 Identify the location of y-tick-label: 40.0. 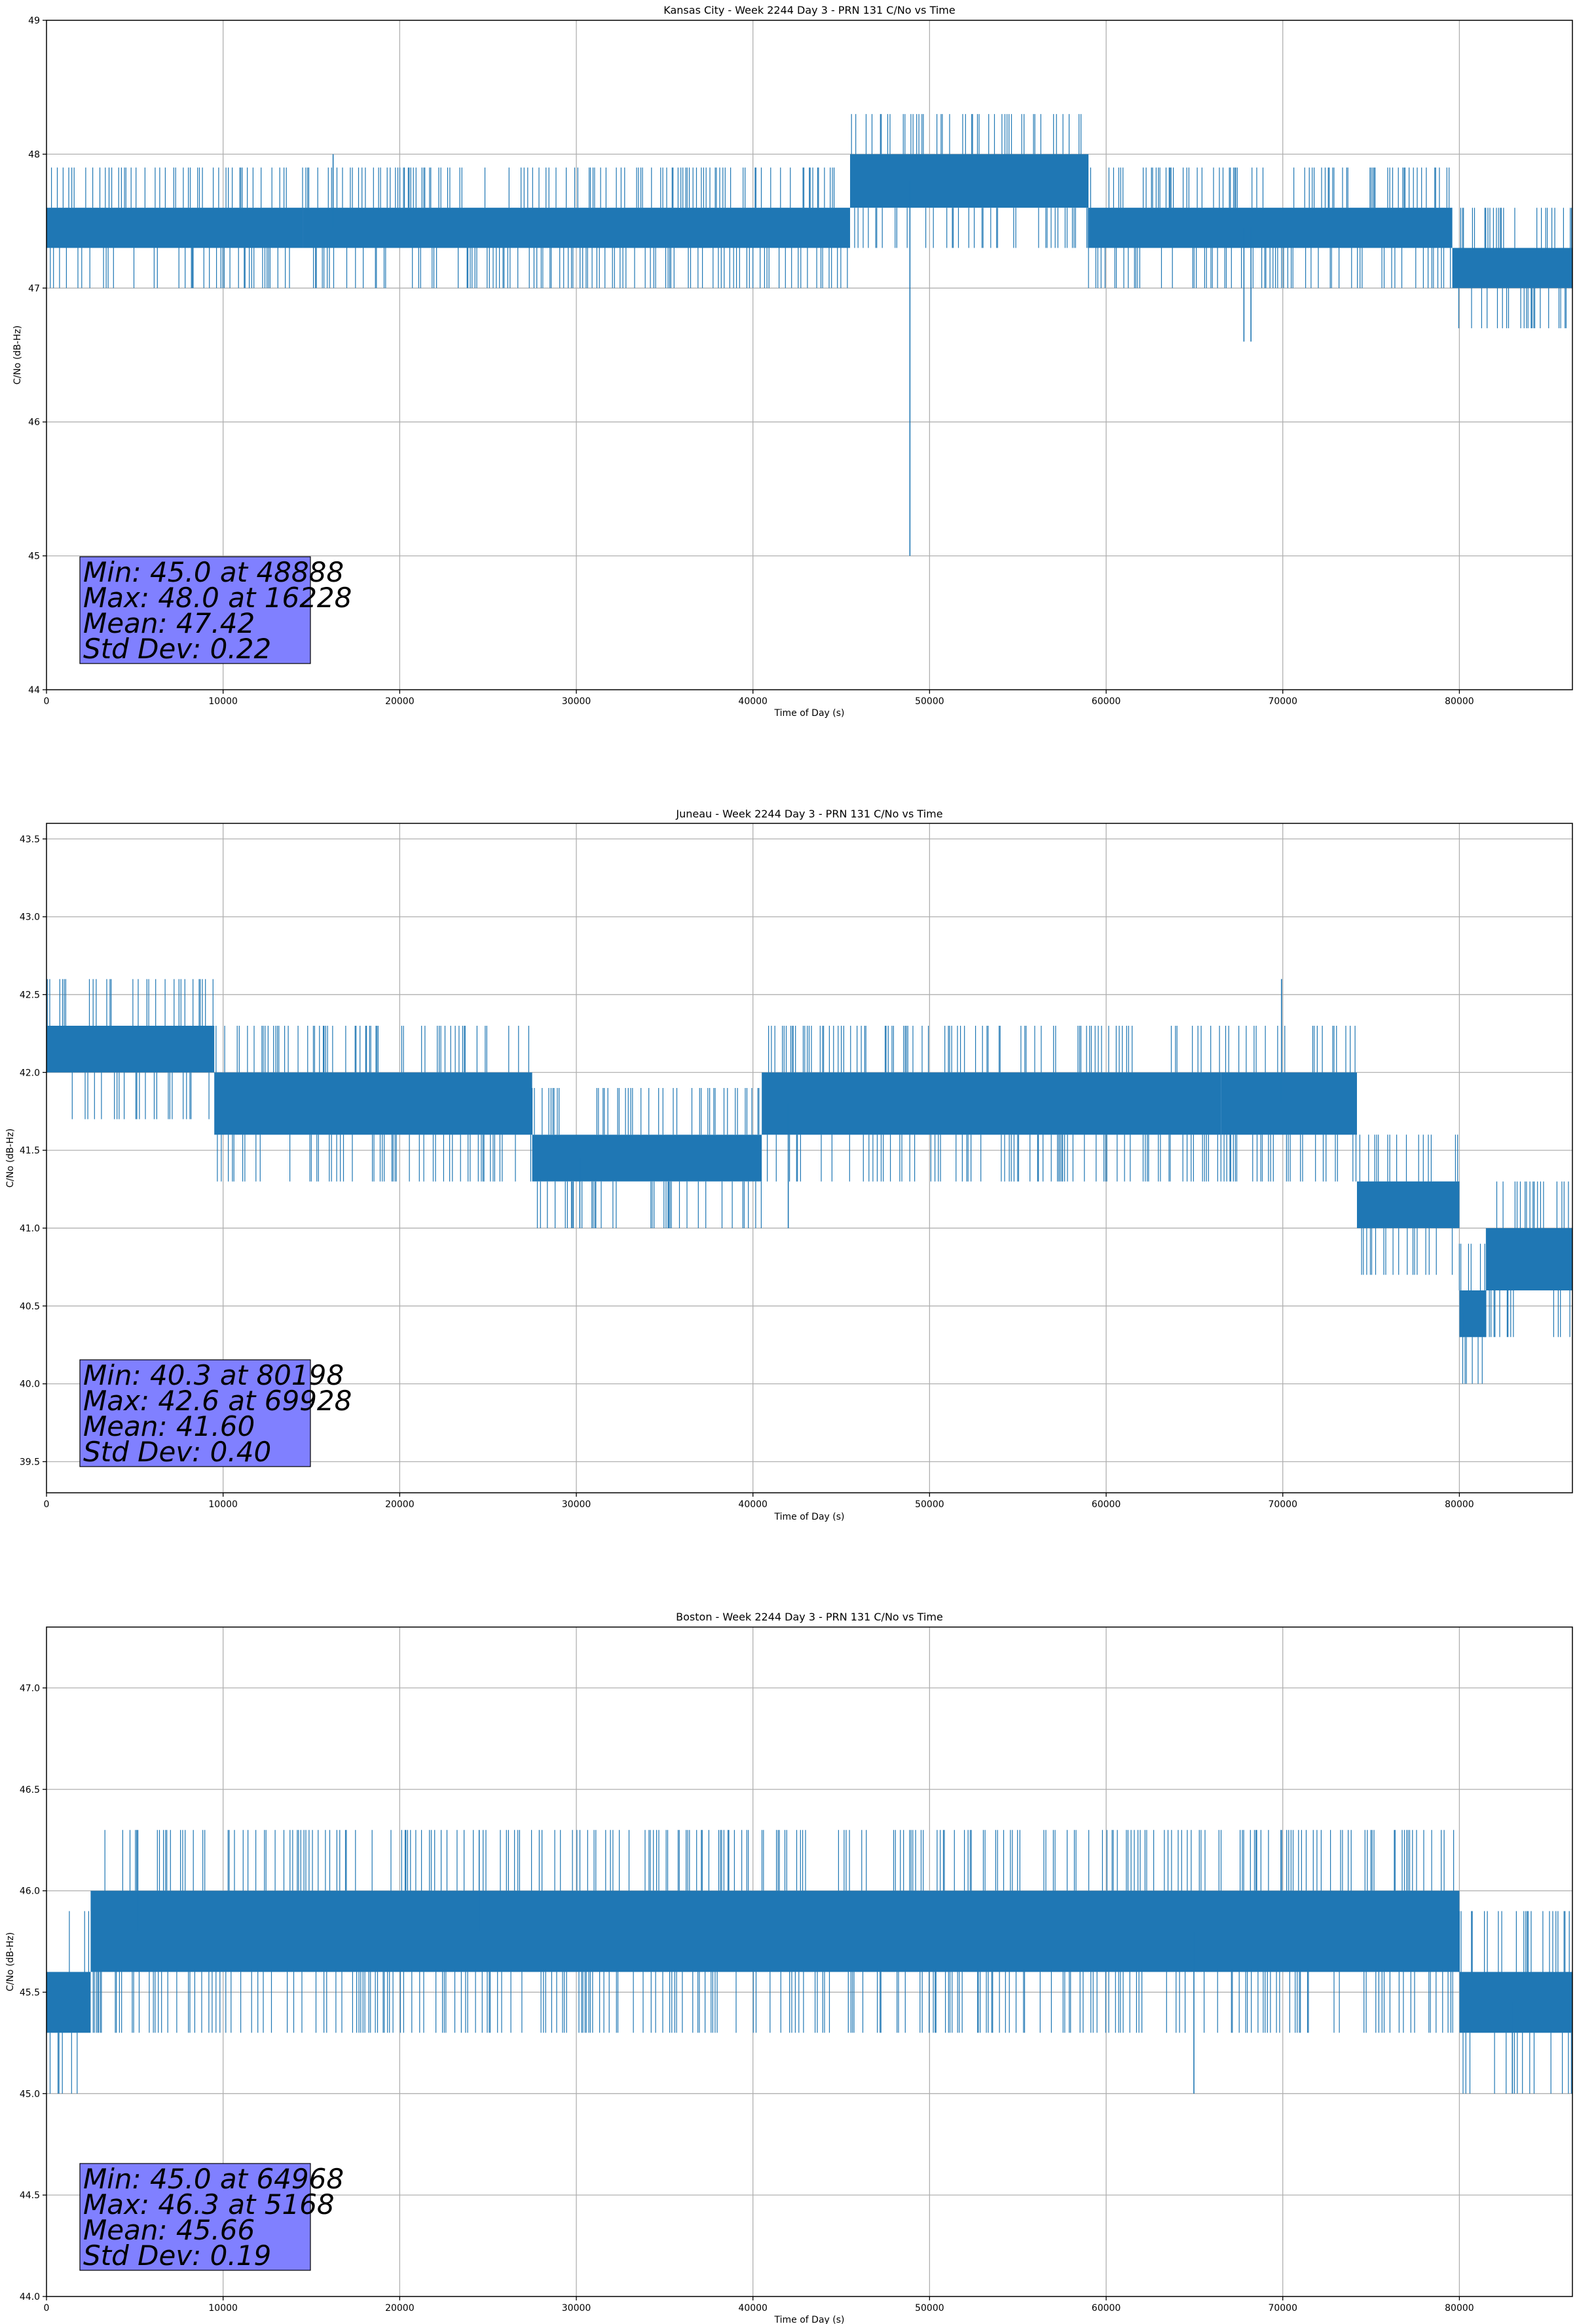
(30, 1384).